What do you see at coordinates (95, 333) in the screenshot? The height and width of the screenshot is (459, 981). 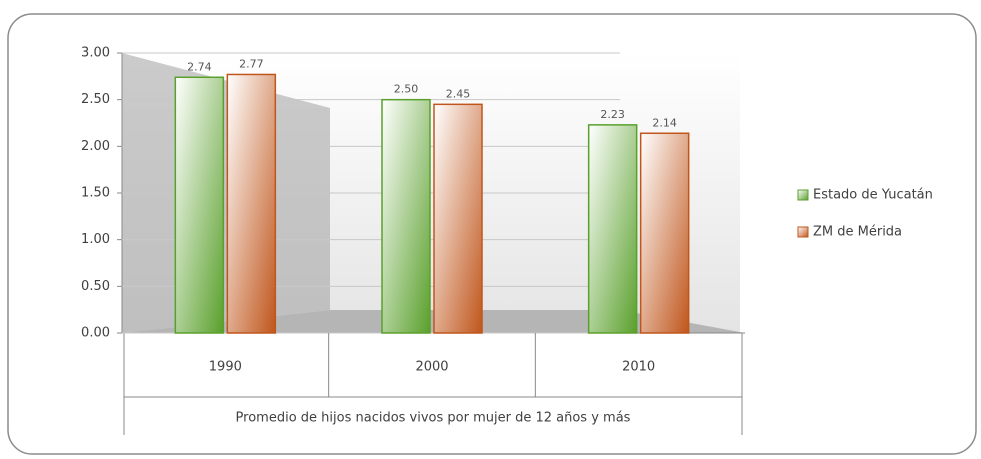 I see `y-tick-label: 0.00` at bounding box center [95, 333].